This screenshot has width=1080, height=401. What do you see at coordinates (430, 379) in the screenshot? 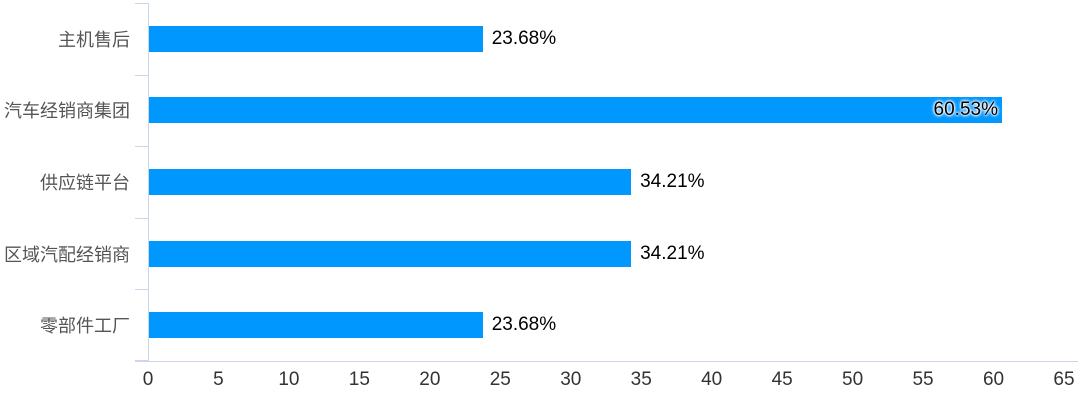
I see `x-axis-tick-label: 20` at bounding box center [430, 379].